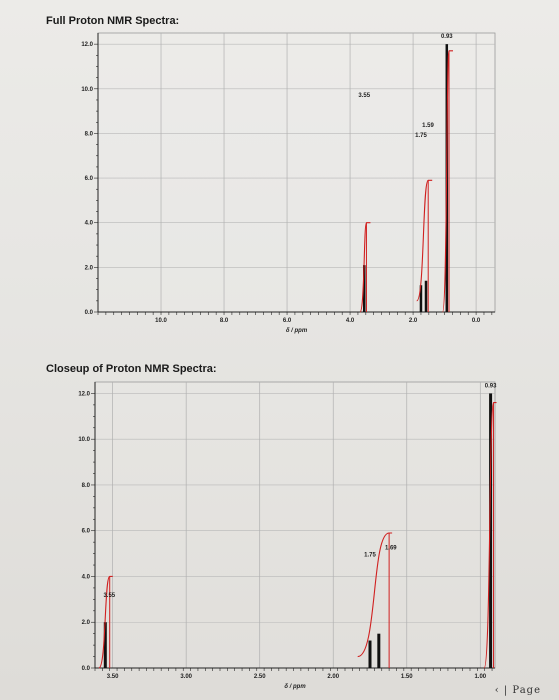 The width and height of the screenshot is (559, 700). I want to click on x-tick-label: 8.0, so click(224, 321).